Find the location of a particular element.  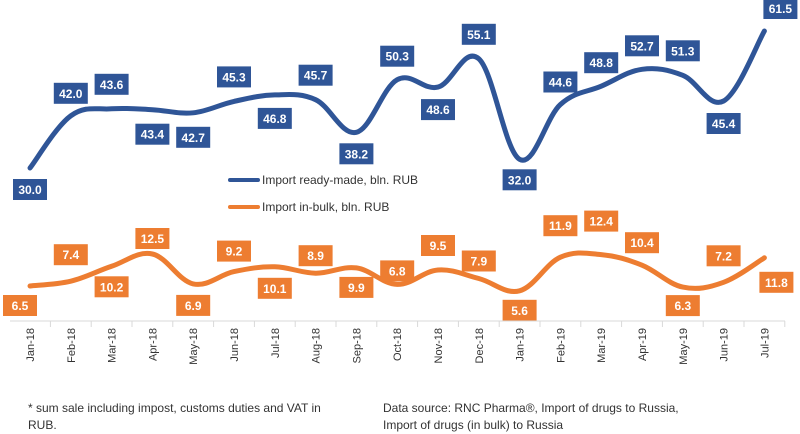

data-label-text: 44.6 is located at coordinates (561, 83).